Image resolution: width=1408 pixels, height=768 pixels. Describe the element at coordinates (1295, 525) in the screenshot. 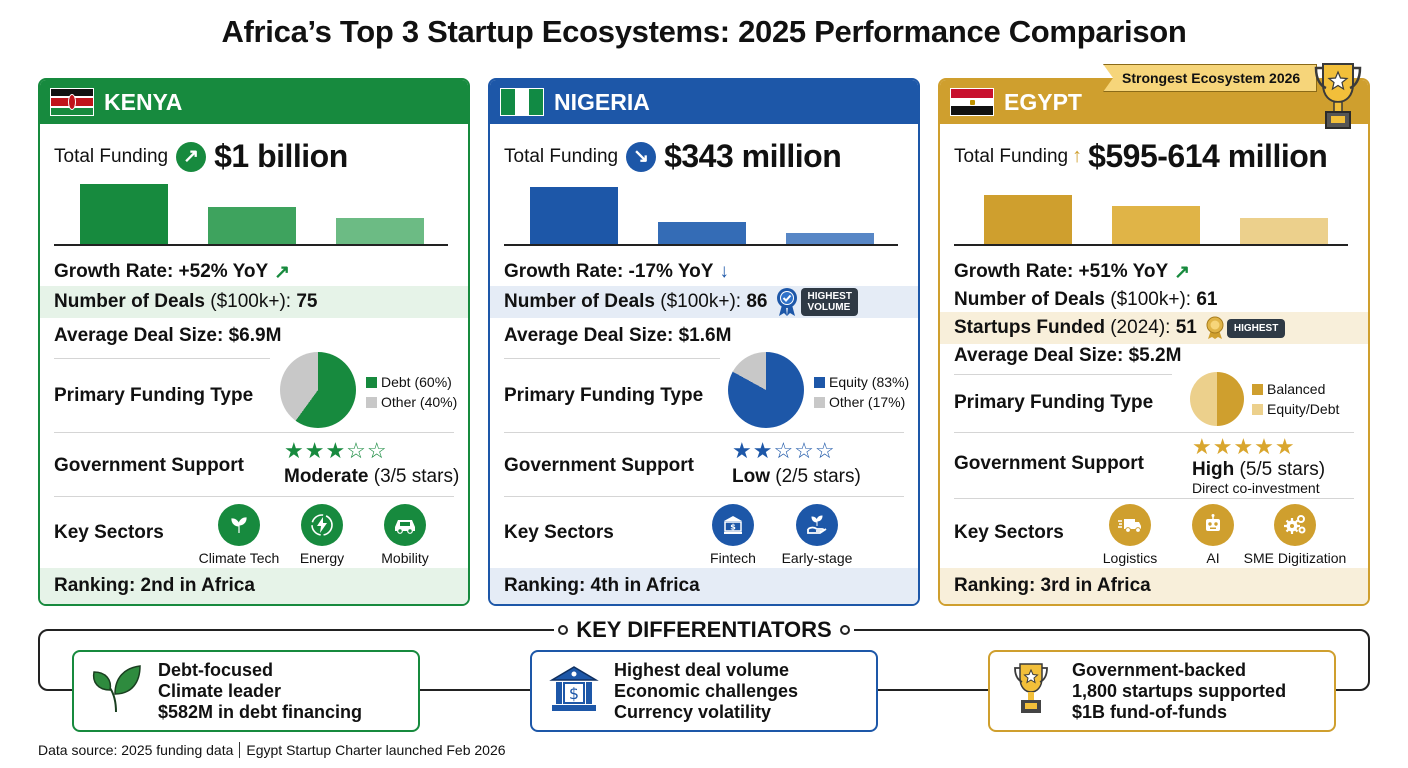

I see `gears-icon` at that location.